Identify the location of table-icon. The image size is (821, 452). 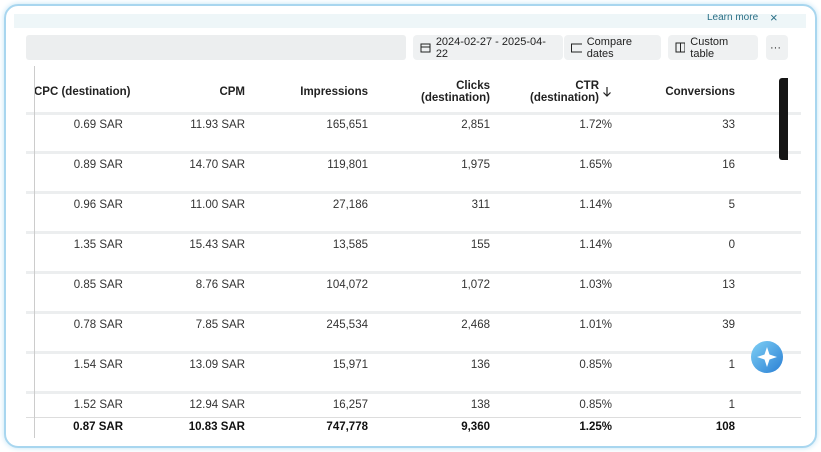
(680, 47).